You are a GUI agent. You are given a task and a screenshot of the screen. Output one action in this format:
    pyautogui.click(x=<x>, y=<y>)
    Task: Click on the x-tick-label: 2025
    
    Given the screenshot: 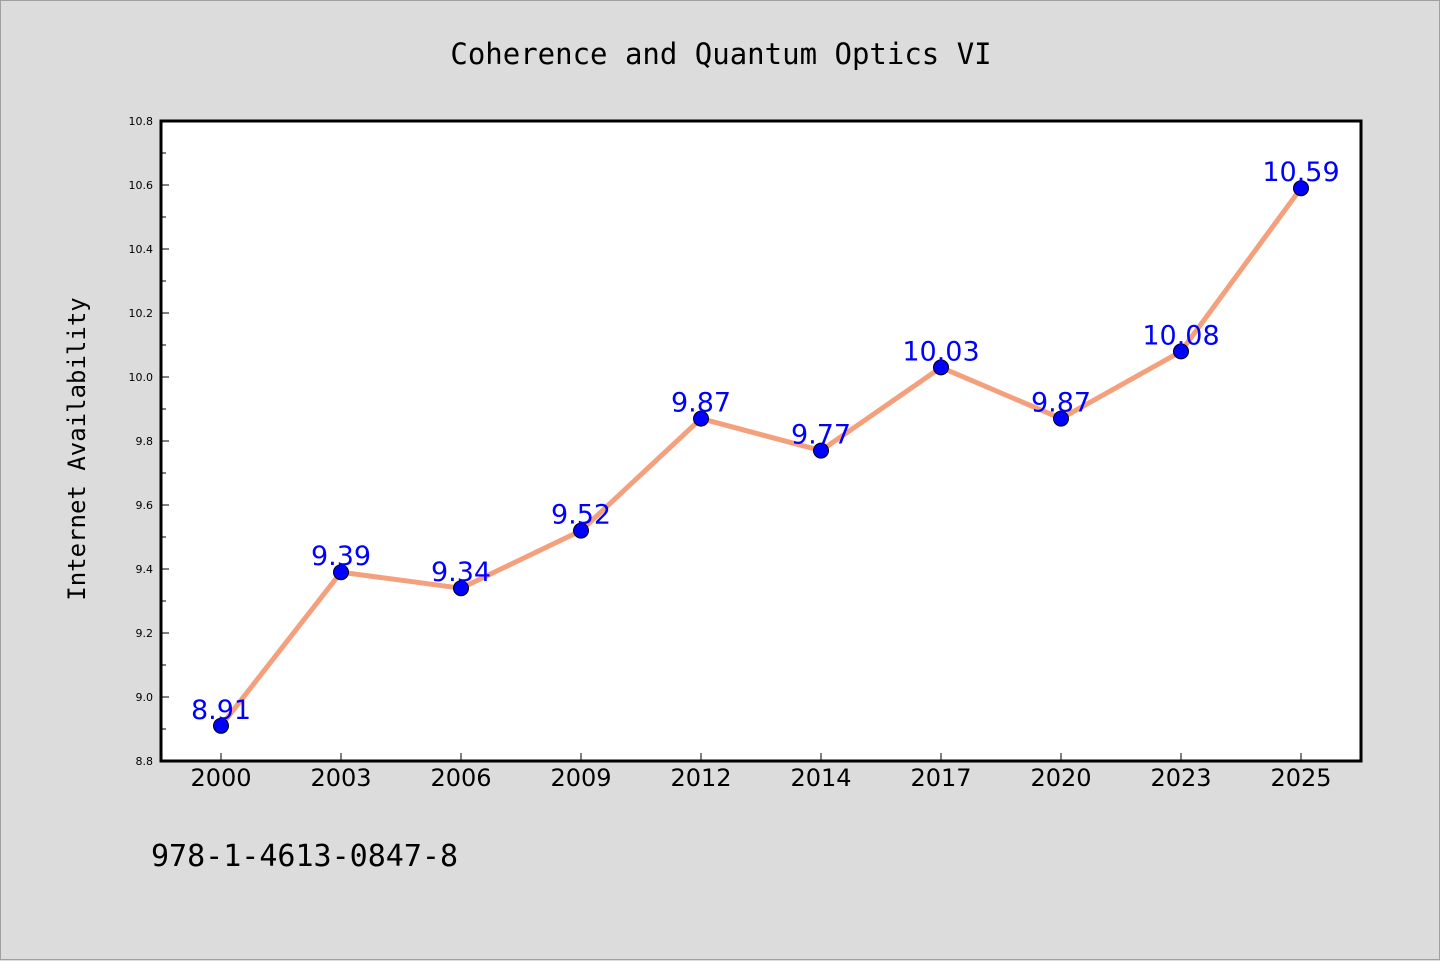 What is the action you would take?
    pyautogui.click(x=1300, y=778)
    